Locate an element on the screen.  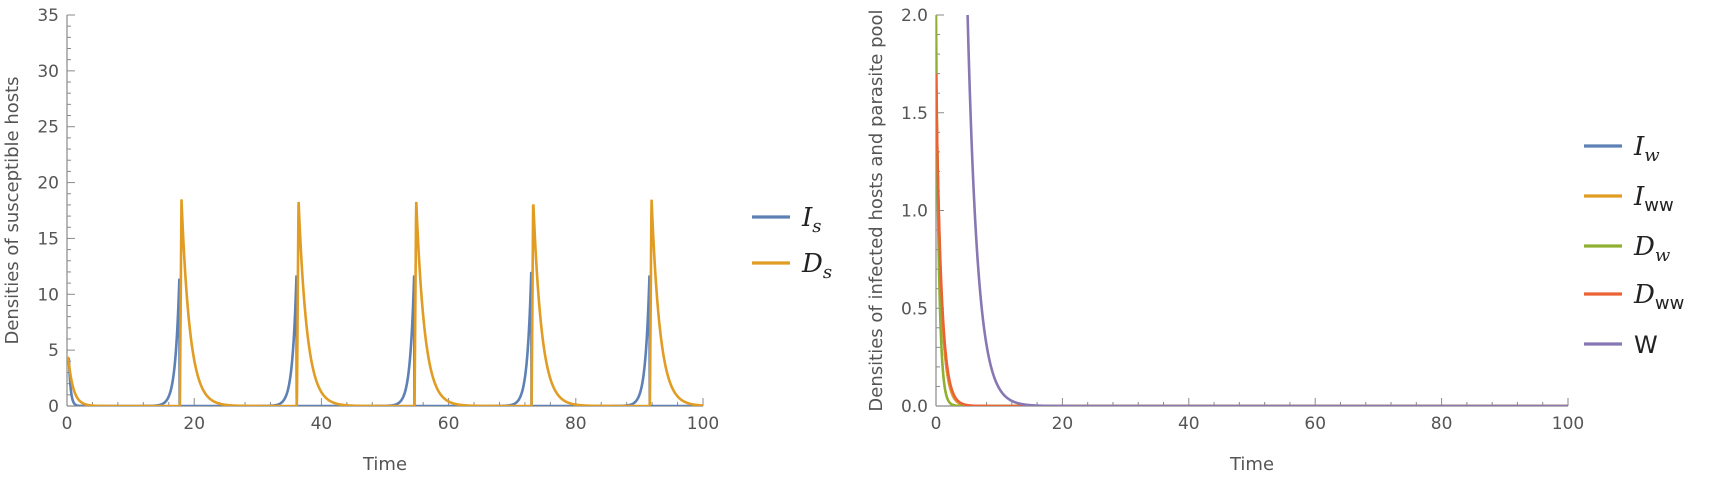
legend-label-d-s: Ds is located at coordinates (816, 266).